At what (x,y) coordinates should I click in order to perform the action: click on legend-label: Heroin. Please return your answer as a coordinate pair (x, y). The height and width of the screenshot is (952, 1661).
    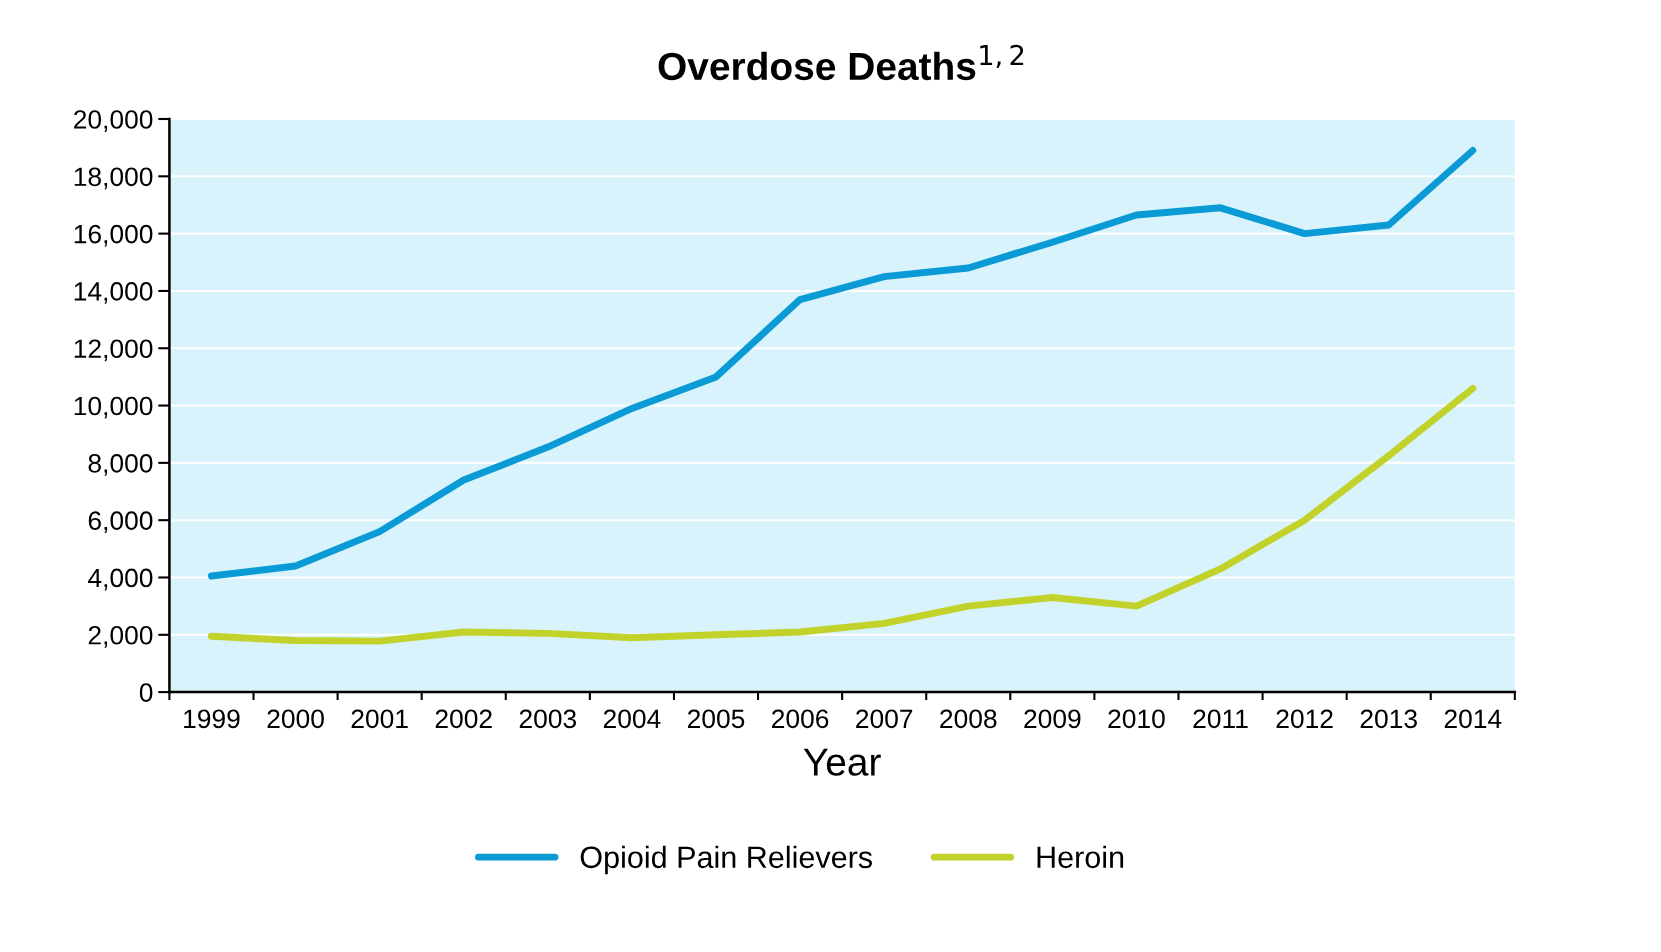
    Looking at the image, I should click on (1080, 857).